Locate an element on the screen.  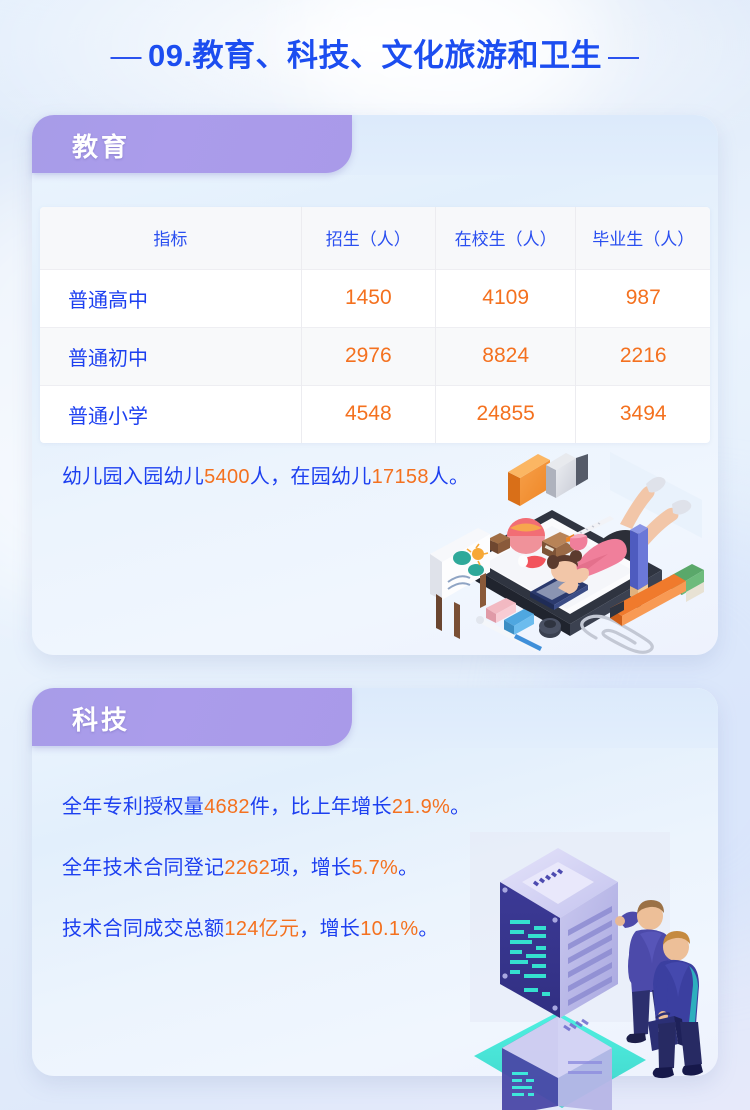
statement-number-2: 21.9% is located at coordinates (421, 807).